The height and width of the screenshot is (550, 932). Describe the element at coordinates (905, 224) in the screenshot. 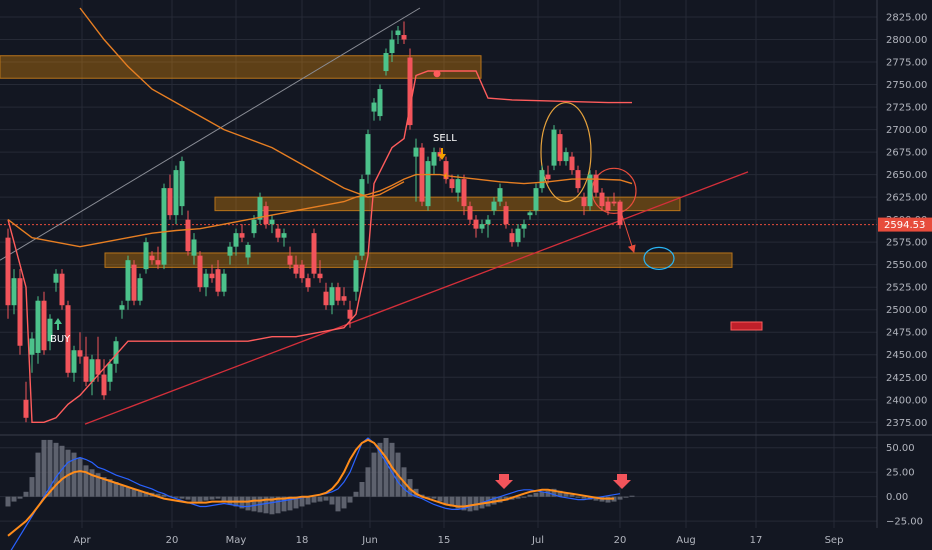

I see `last-price-badge` at that location.